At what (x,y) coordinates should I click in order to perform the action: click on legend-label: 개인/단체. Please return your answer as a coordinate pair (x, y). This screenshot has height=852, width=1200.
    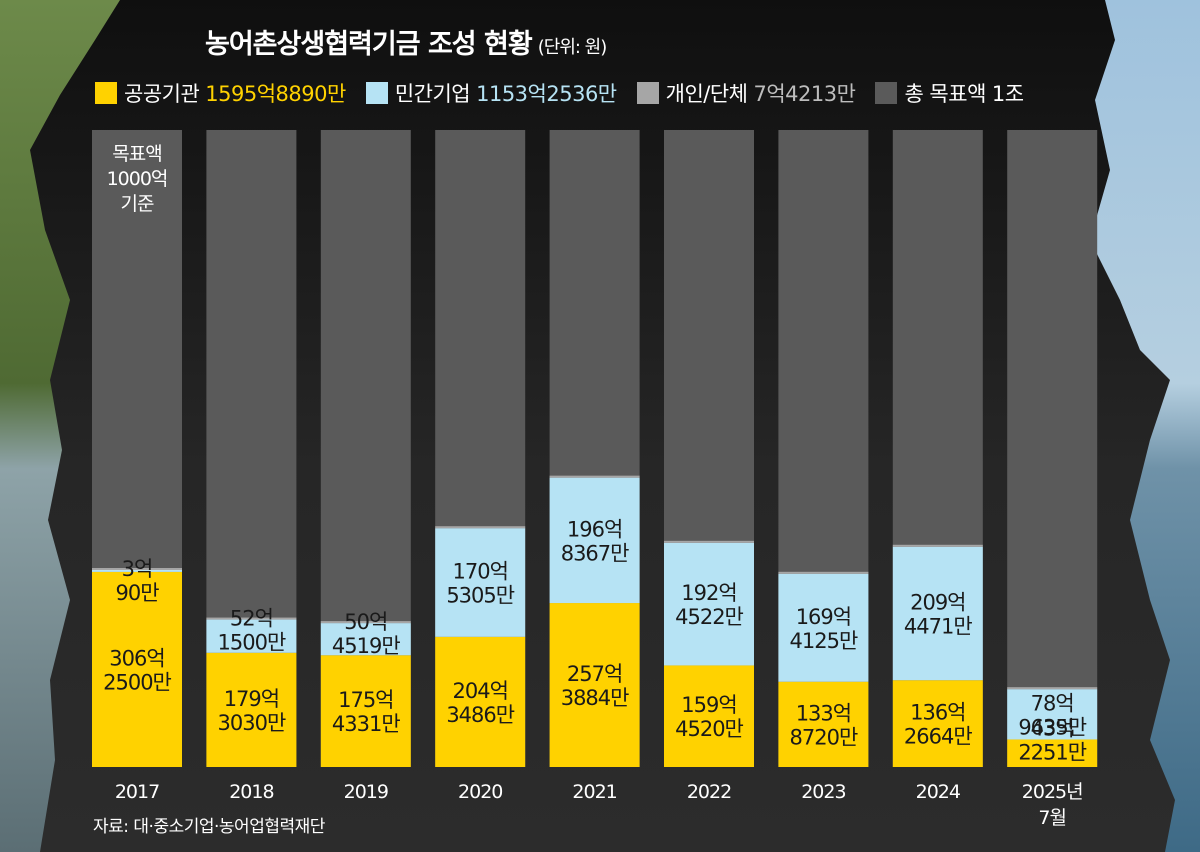
    Looking at the image, I should click on (706, 94).